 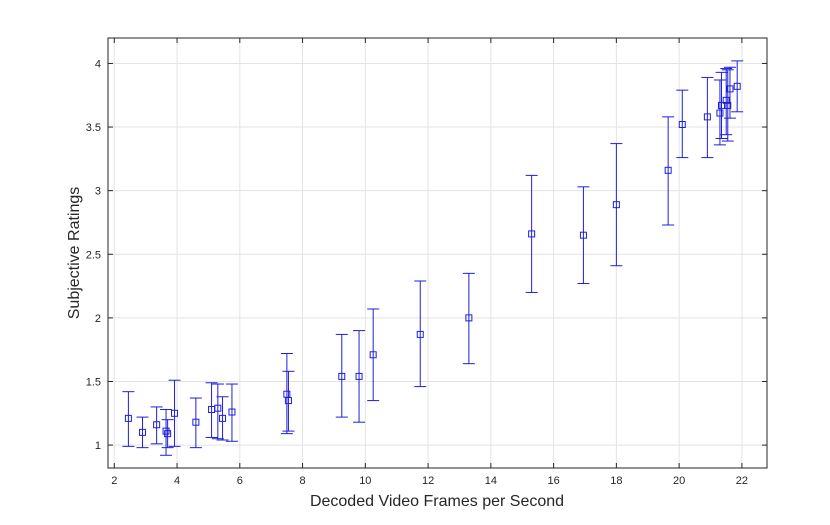 I want to click on x-tick-label: 8, so click(x=302, y=481).